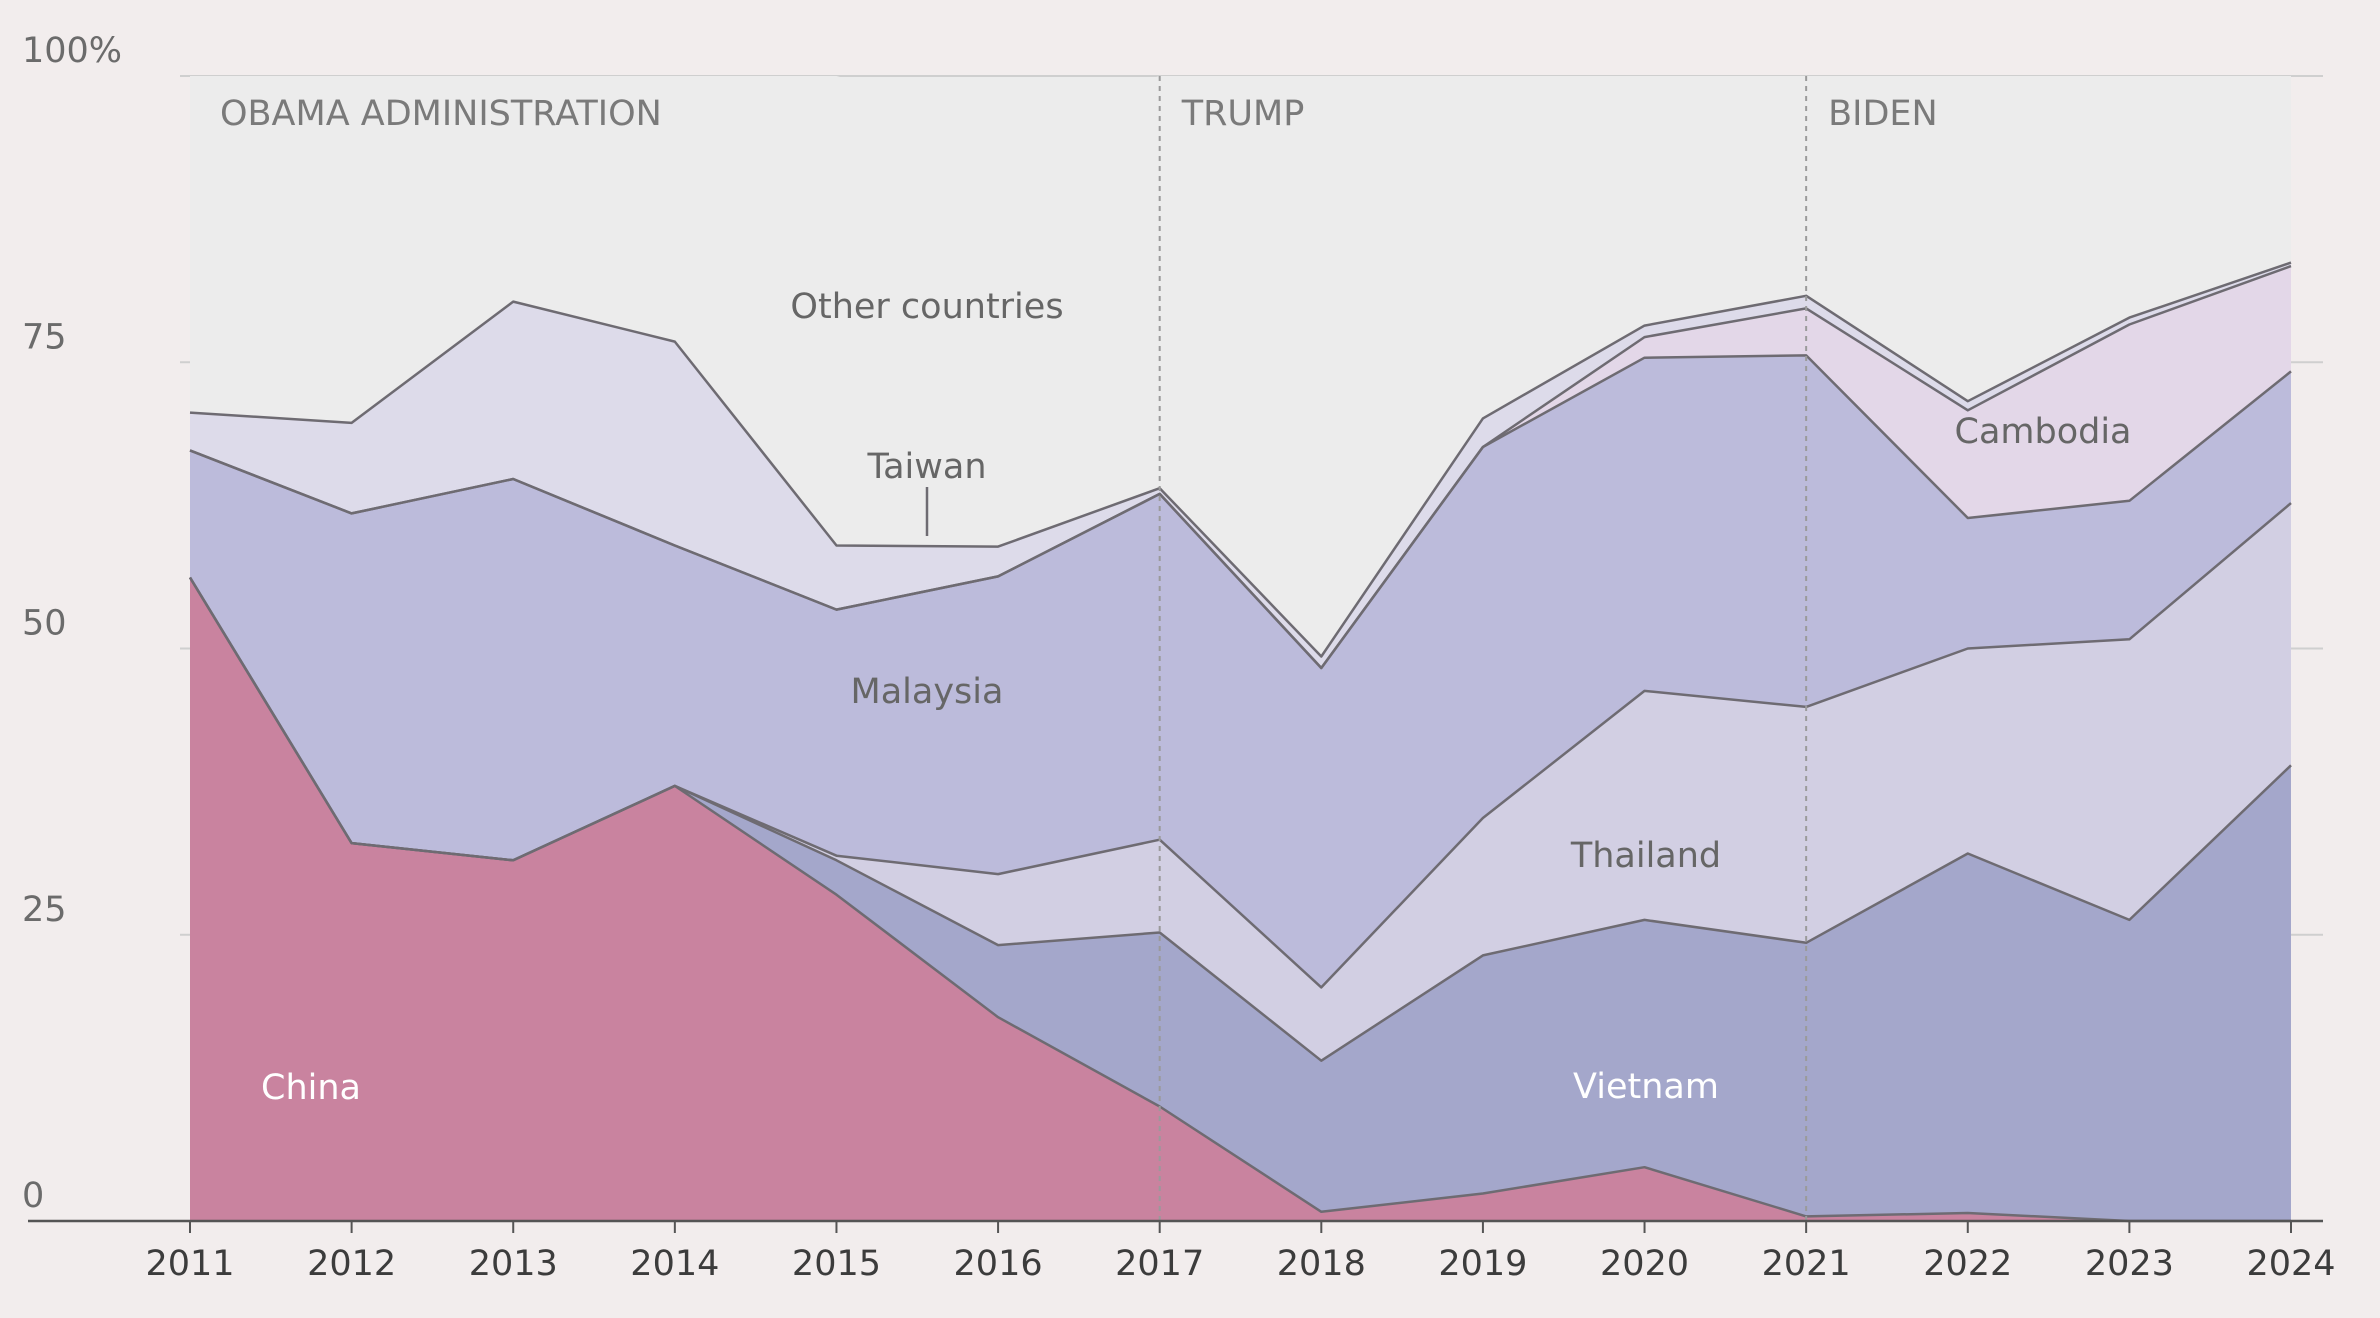 Image resolution: width=2380 pixels, height=1318 pixels. What do you see at coordinates (441, 114) in the screenshot?
I see `administration-label: OBAMA ADMINISTRATION` at bounding box center [441, 114].